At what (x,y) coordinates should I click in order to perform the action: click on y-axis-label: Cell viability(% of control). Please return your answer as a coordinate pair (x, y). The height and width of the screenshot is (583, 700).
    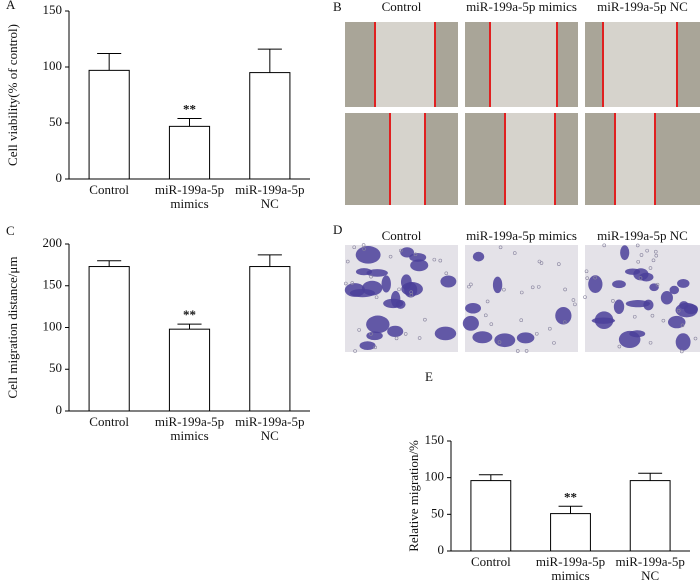
    Looking at the image, I should click on (12, 95).